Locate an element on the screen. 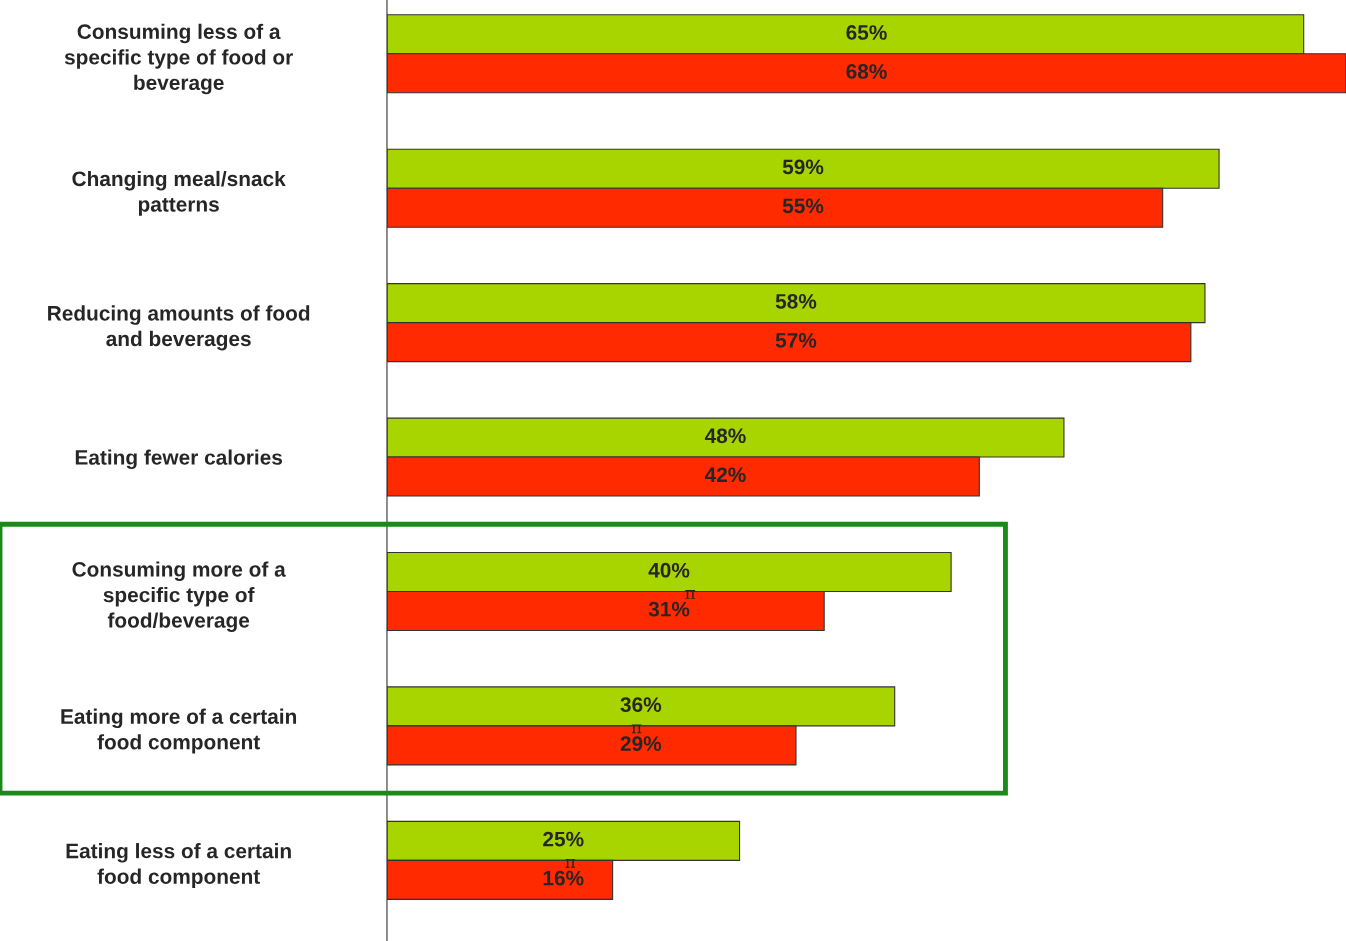 The image size is (1346, 941). data-label: 59% is located at coordinates (803, 167).